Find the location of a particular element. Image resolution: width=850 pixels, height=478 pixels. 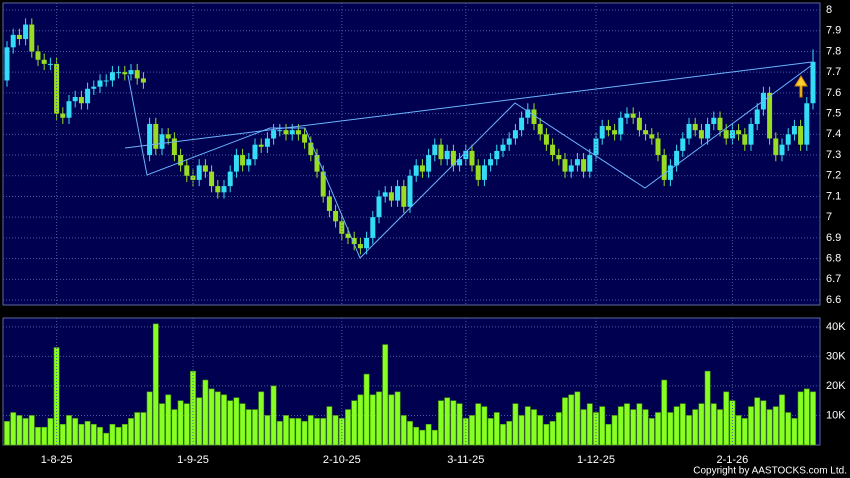

signal-arrow is located at coordinates (801, 86).